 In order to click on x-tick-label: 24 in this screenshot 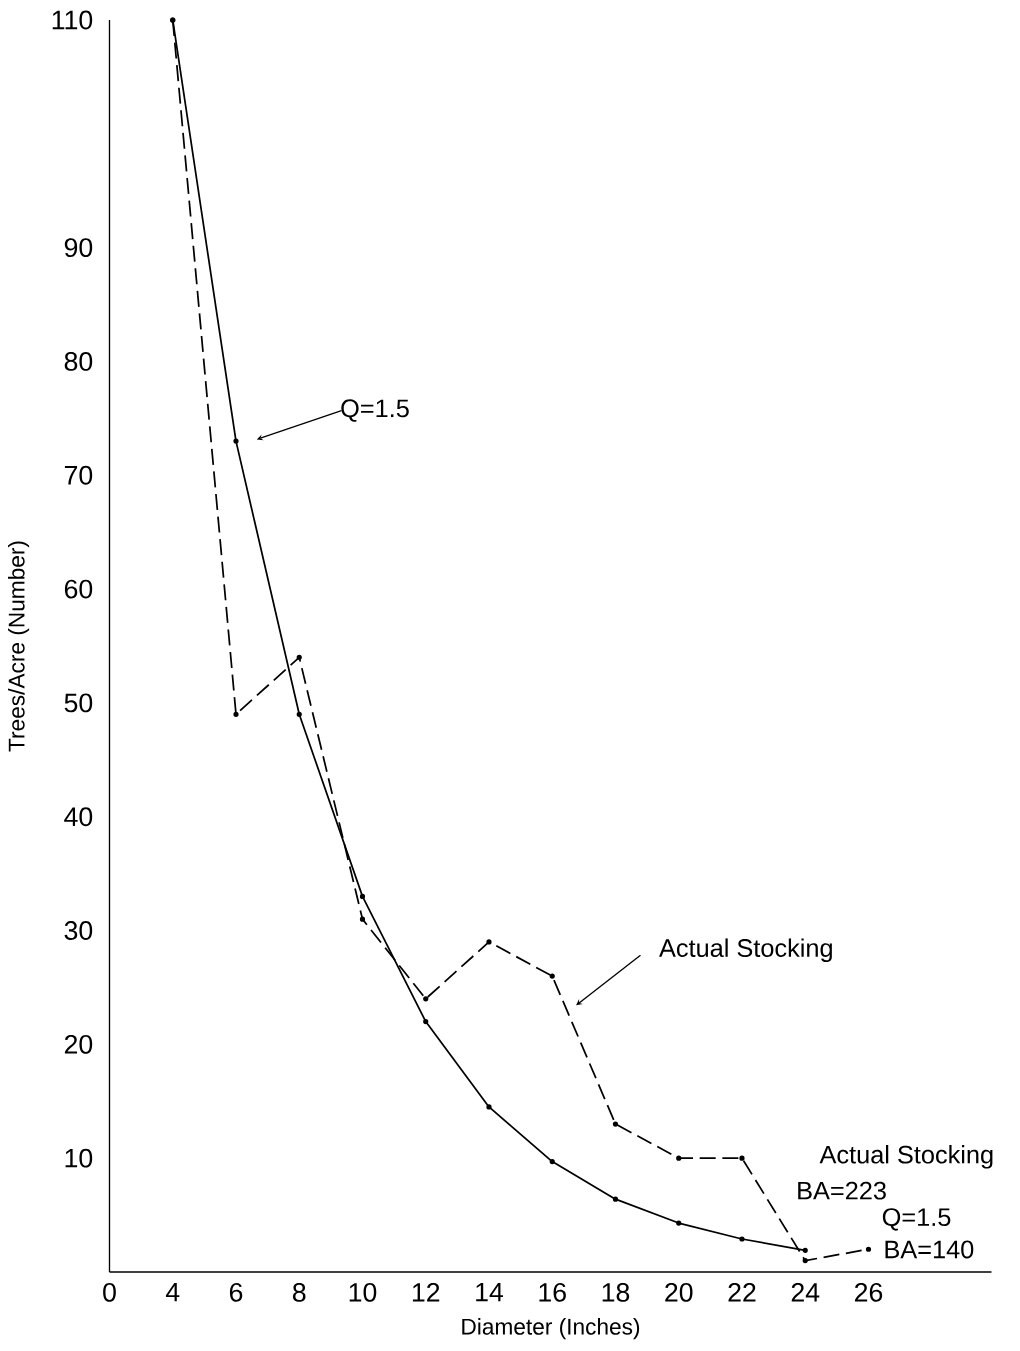, I will do `click(805, 1292)`.